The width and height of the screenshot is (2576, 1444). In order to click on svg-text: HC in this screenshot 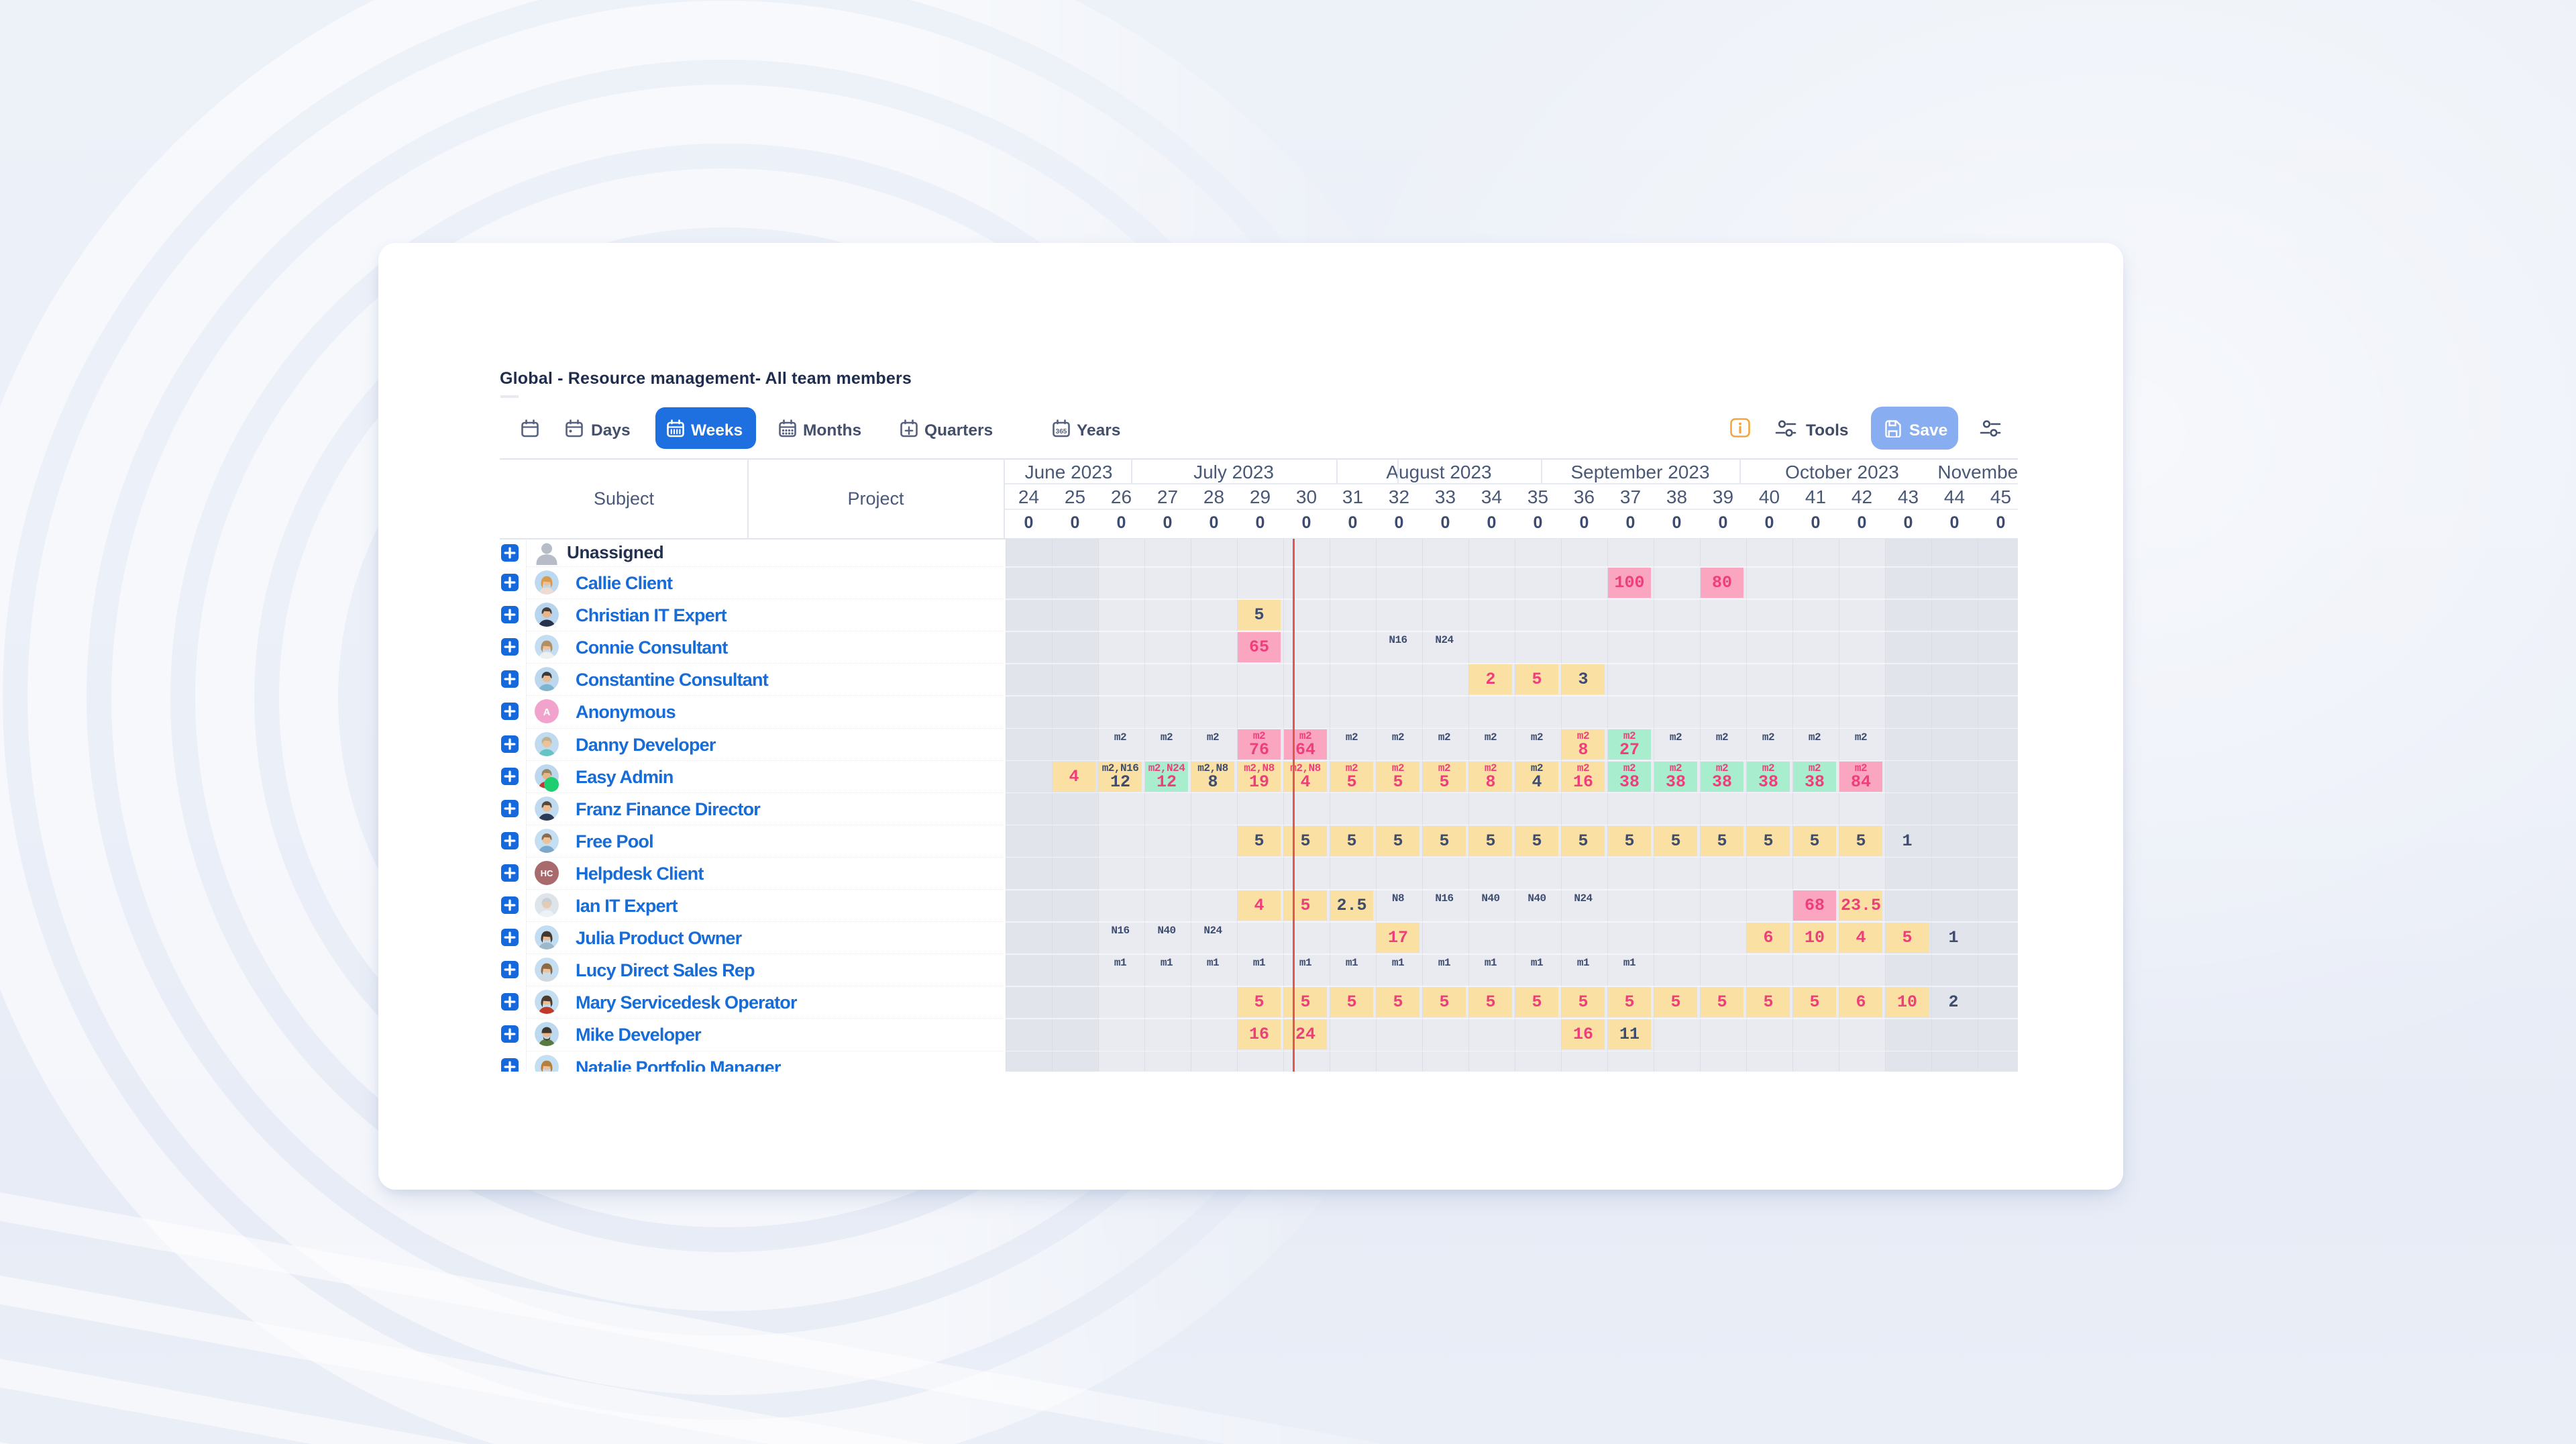, I will do `click(547, 873)`.